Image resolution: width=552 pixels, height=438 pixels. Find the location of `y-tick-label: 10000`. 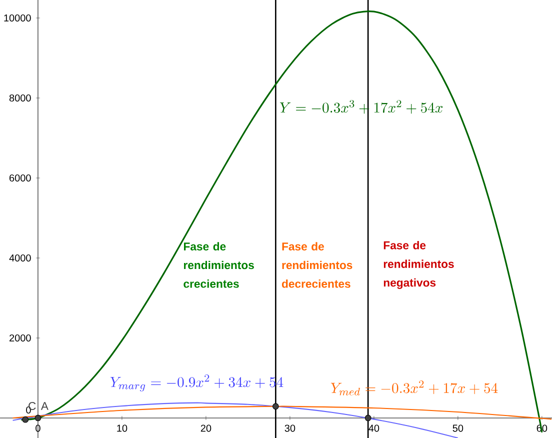

y-tick-label: 10000 is located at coordinates (17, 18).